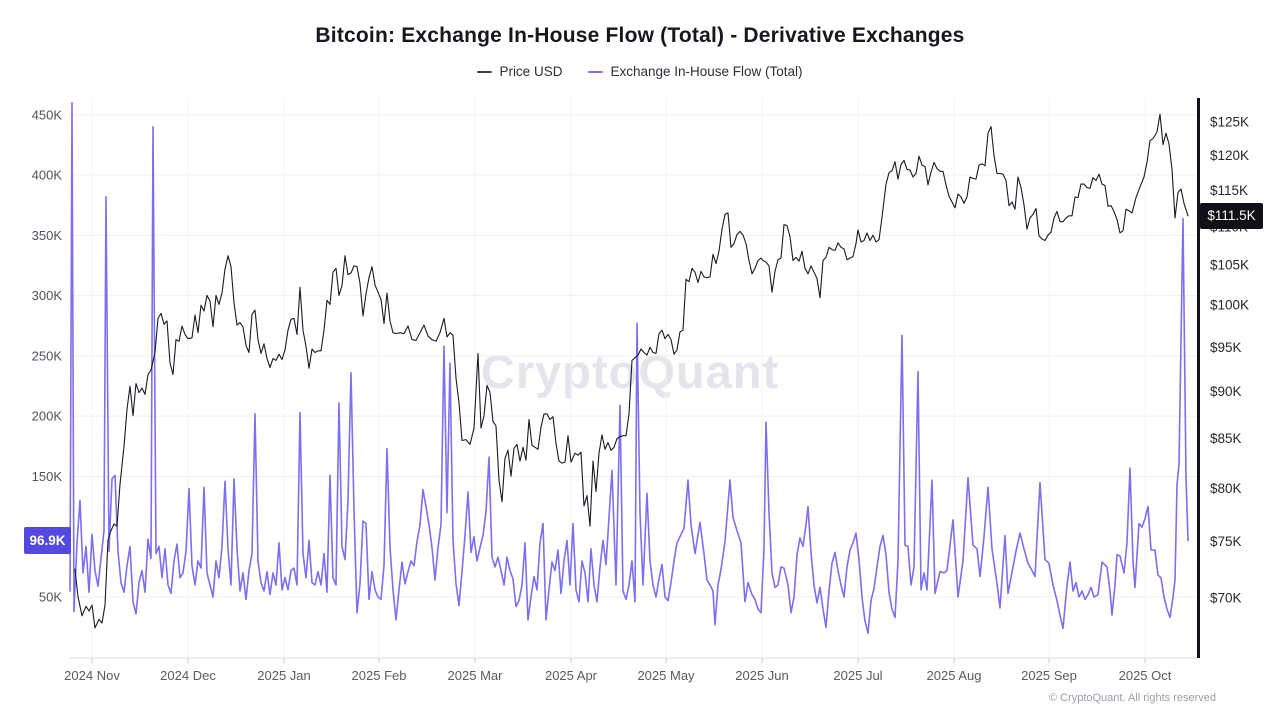  What do you see at coordinates (1226, 488) in the screenshot?
I see `right-axis-tick-label: $80K` at bounding box center [1226, 488].